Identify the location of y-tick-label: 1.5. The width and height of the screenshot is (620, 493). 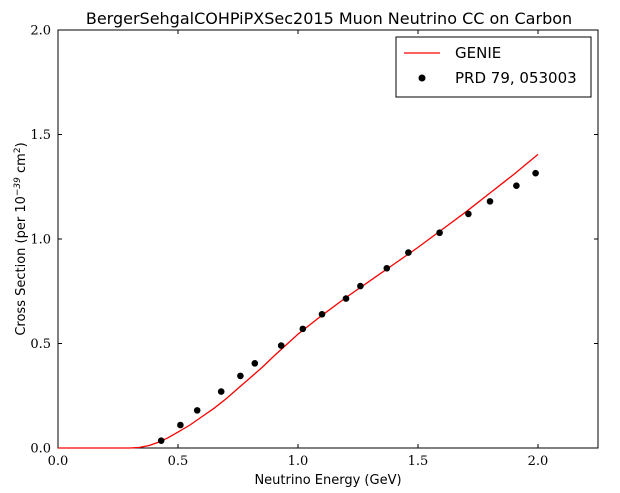
(40, 135).